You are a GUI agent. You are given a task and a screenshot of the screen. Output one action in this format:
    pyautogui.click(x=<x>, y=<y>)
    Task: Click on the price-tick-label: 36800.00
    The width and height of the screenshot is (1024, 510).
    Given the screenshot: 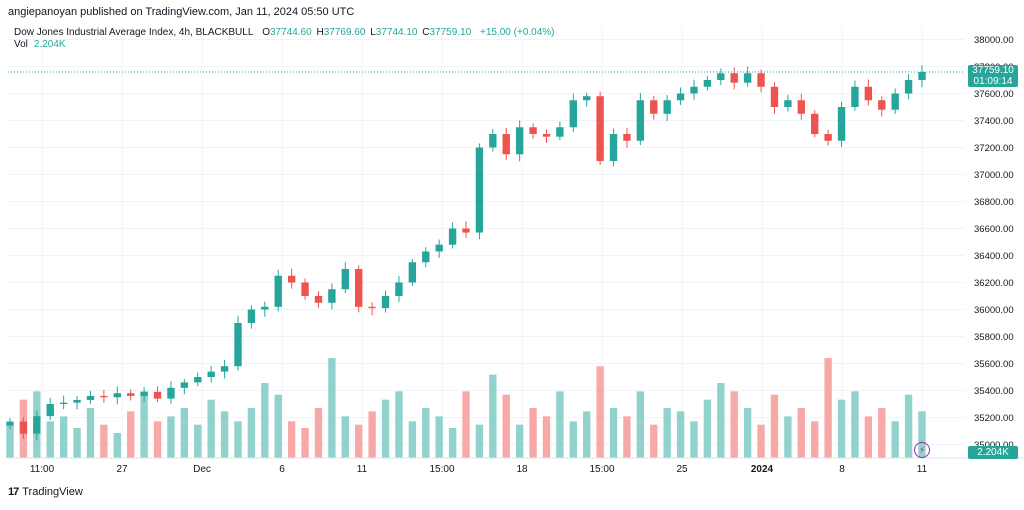 What is the action you would take?
    pyautogui.click(x=994, y=202)
    